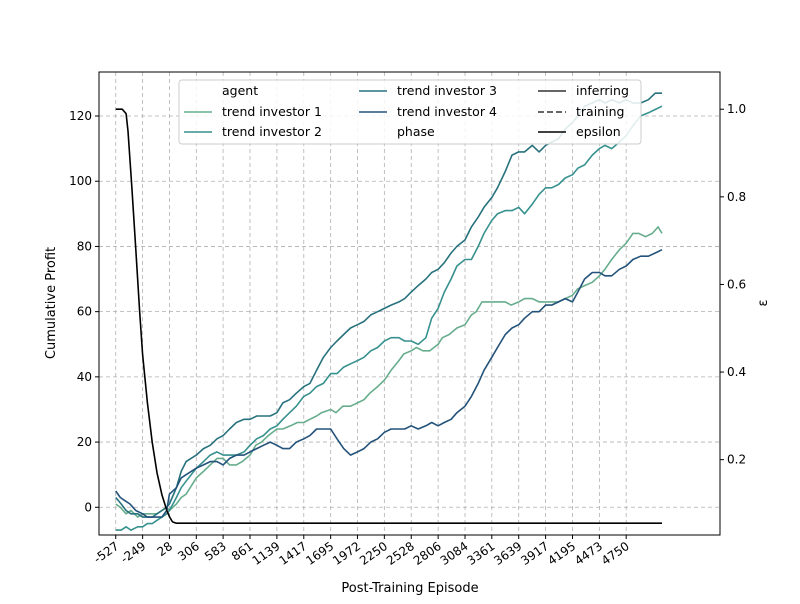 The width and height of the screenshot is (800, 604). What do you see at coordinates (447, 111) in the screenshot?
I see `legend-entry-label: trend investor 4` at bounding box center [447, 111].